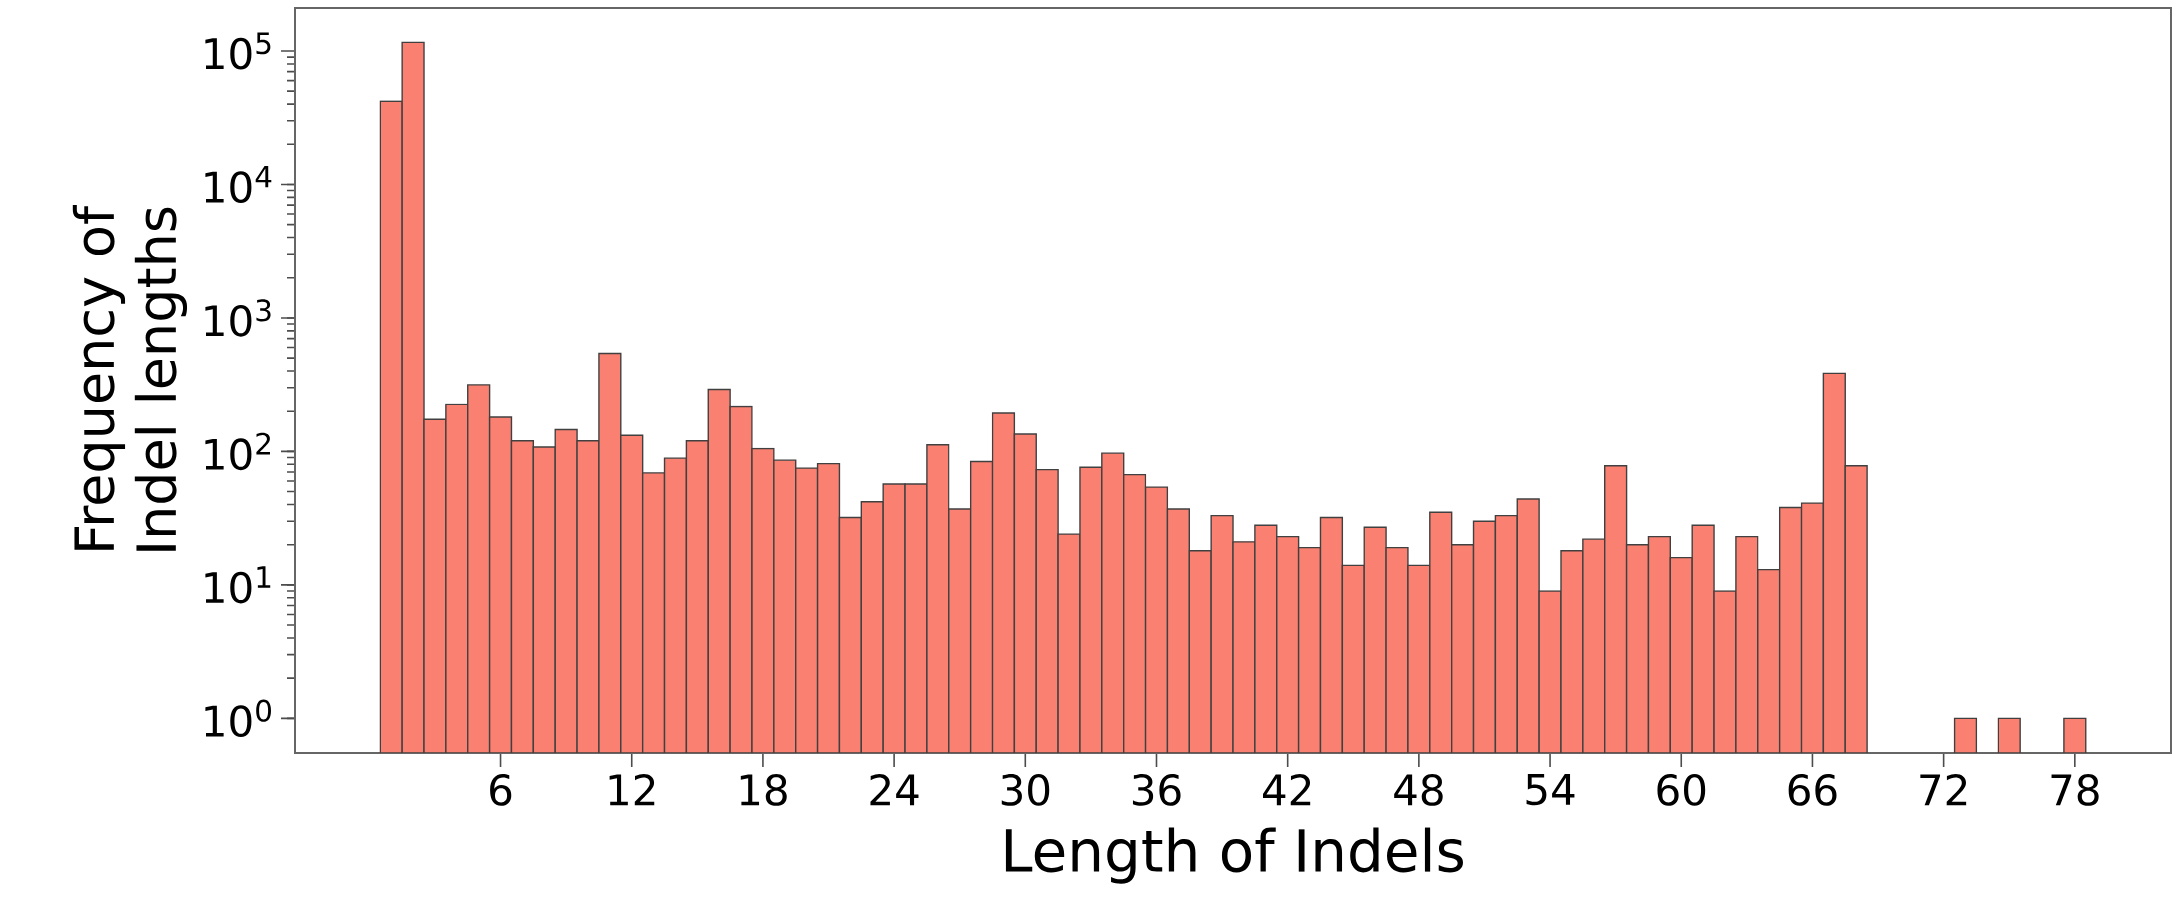  What do you see at coordinates (1943, 790) in the screenshot?
I see `x-tick-label: 72` at bounding box center [1943, 790].